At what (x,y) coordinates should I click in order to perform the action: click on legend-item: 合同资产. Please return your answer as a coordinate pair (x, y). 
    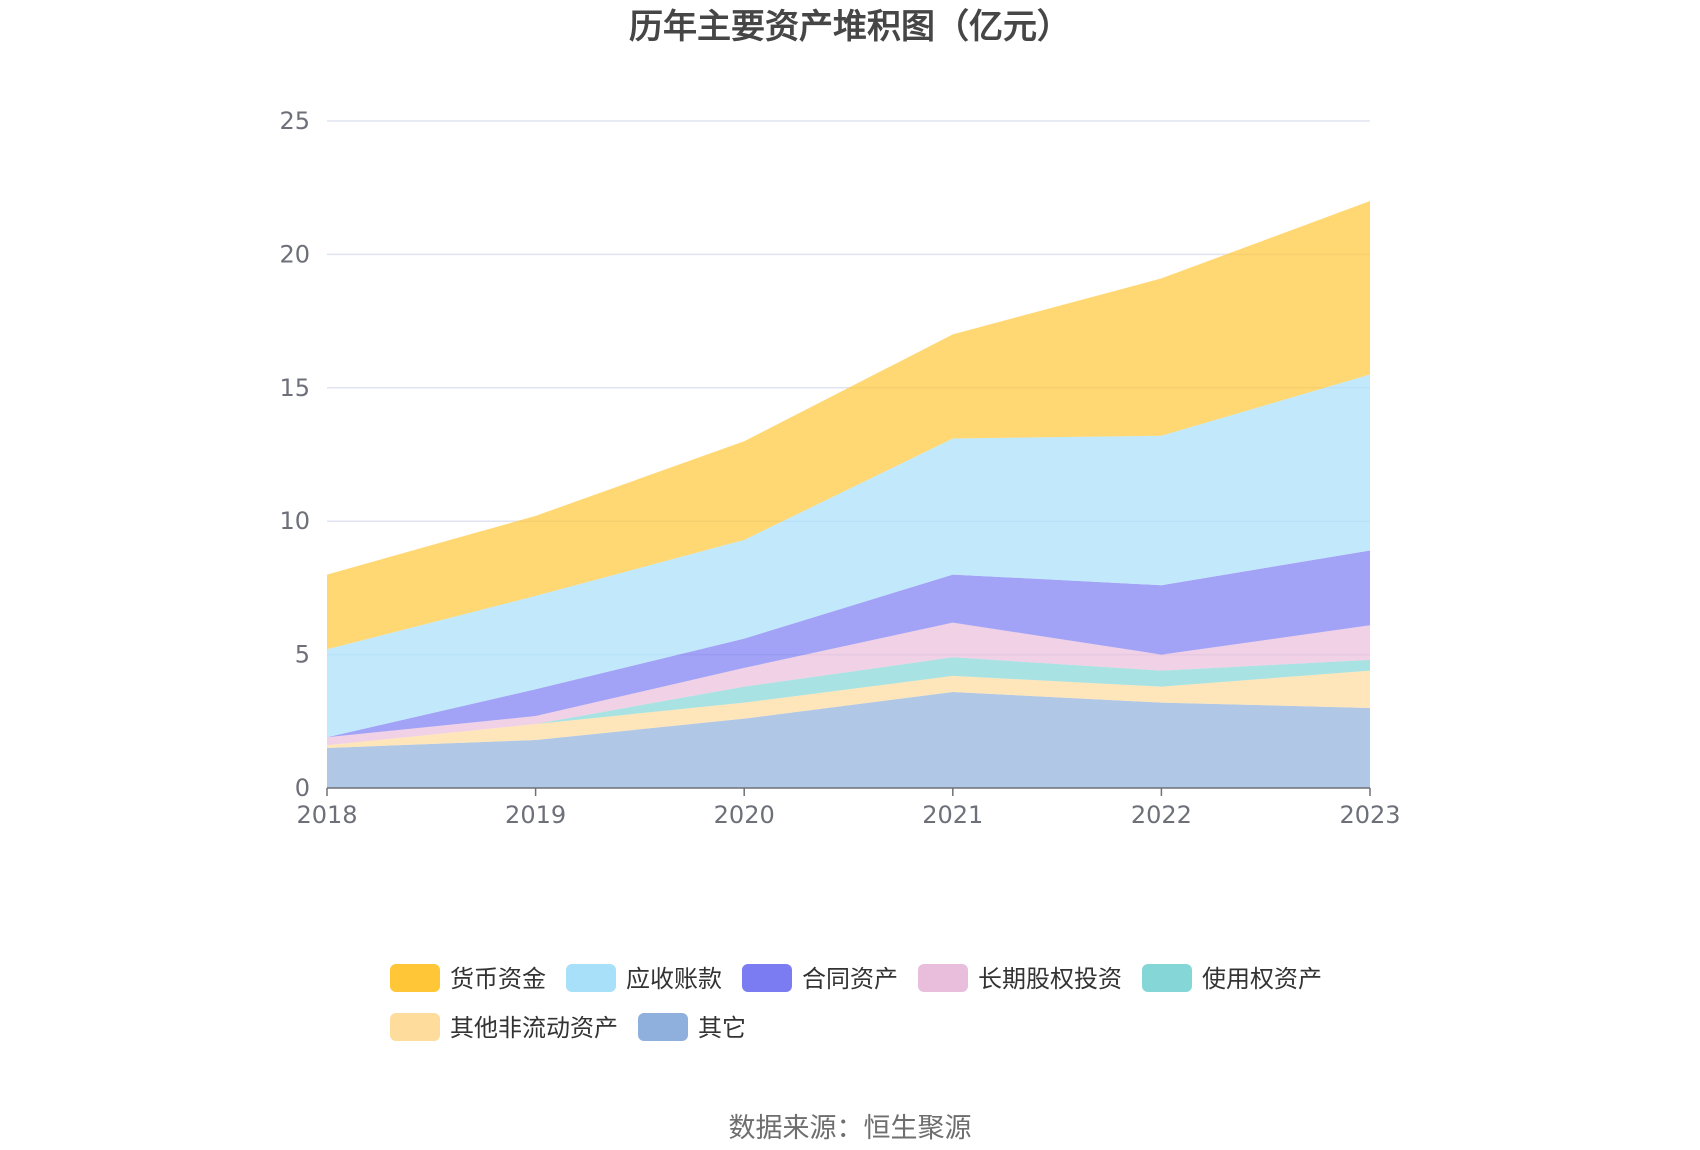
    Looking at the image, I should click on (820, 978).